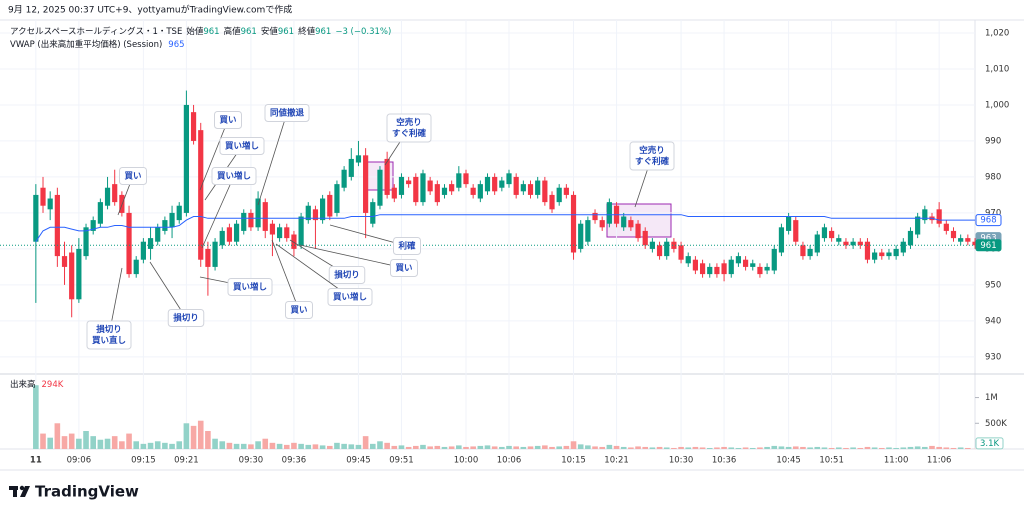 This screenshot has width=1024, height=513. I want to click on logo-text: TradingView, so click(87, 492).